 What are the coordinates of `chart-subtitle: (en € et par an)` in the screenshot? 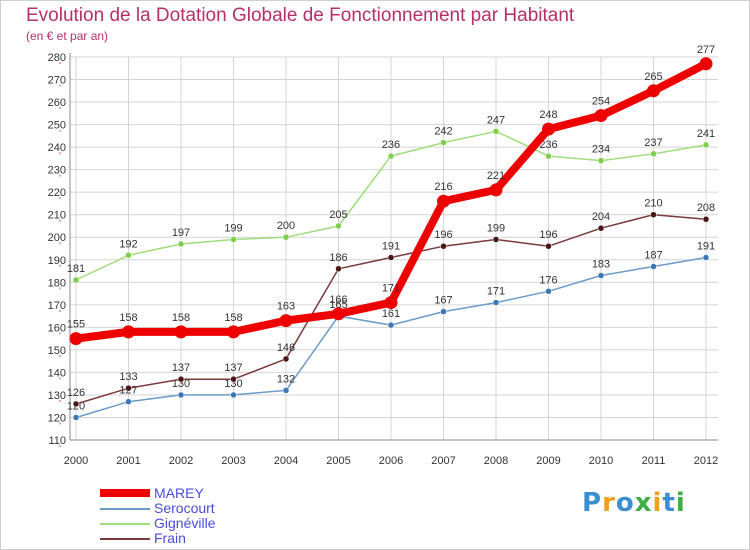 It's located at (67, 36).